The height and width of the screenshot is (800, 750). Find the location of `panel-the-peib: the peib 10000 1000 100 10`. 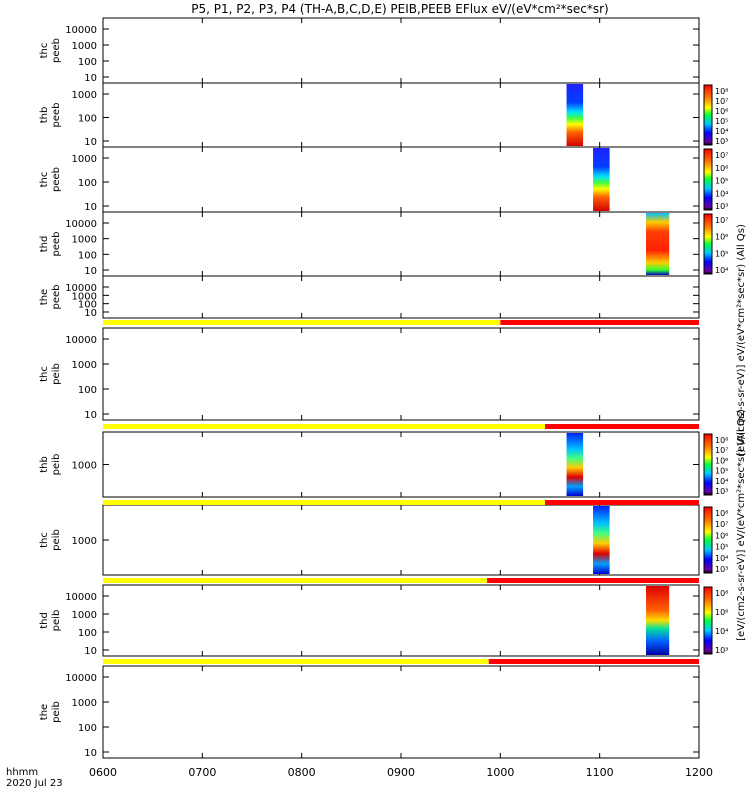

panel-the-peib: the peib 10000 1000 100 10 is located at coordinates (369, 712).